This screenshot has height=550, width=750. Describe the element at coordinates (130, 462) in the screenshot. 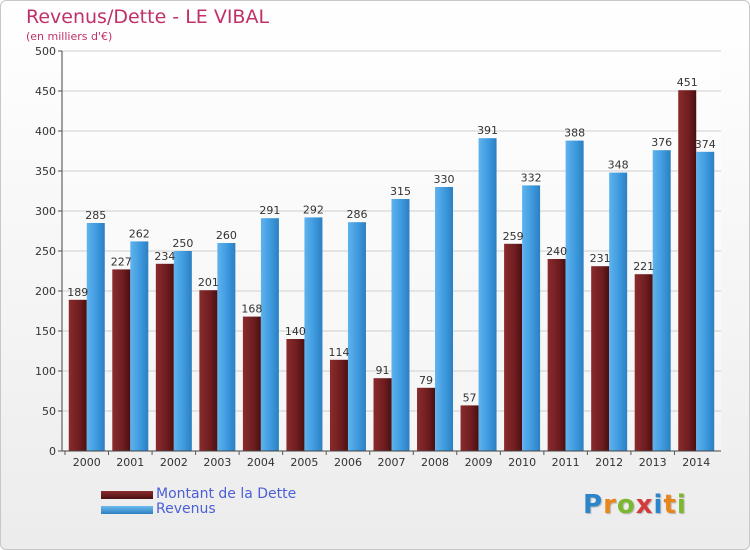

I see `x-tick-label: 2001` at that location.